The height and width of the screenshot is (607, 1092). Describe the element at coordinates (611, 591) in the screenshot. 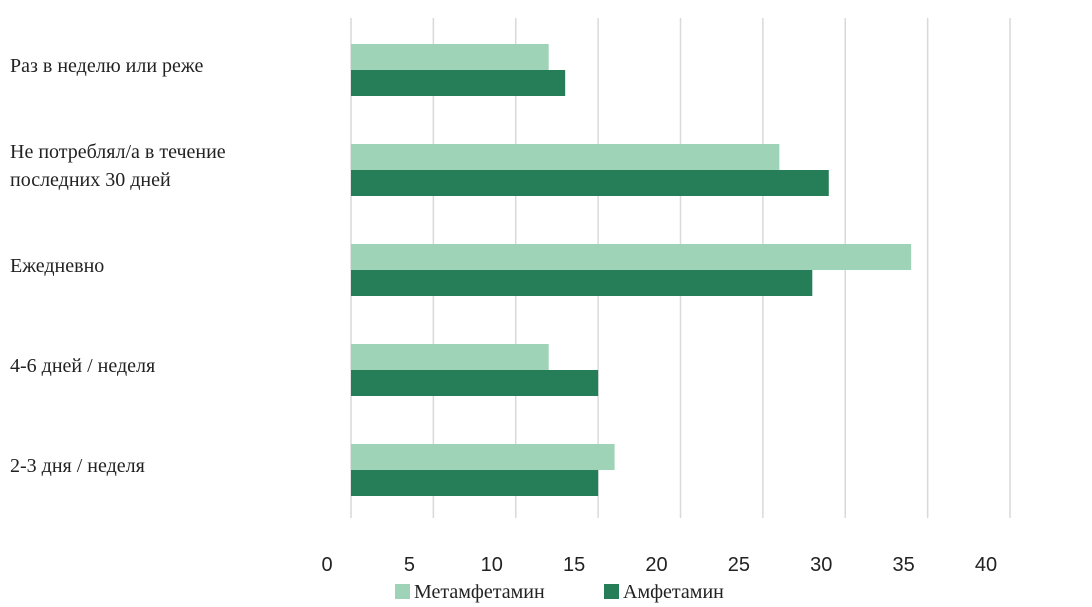

I see `legend-swatch-amphetamine` at that location.